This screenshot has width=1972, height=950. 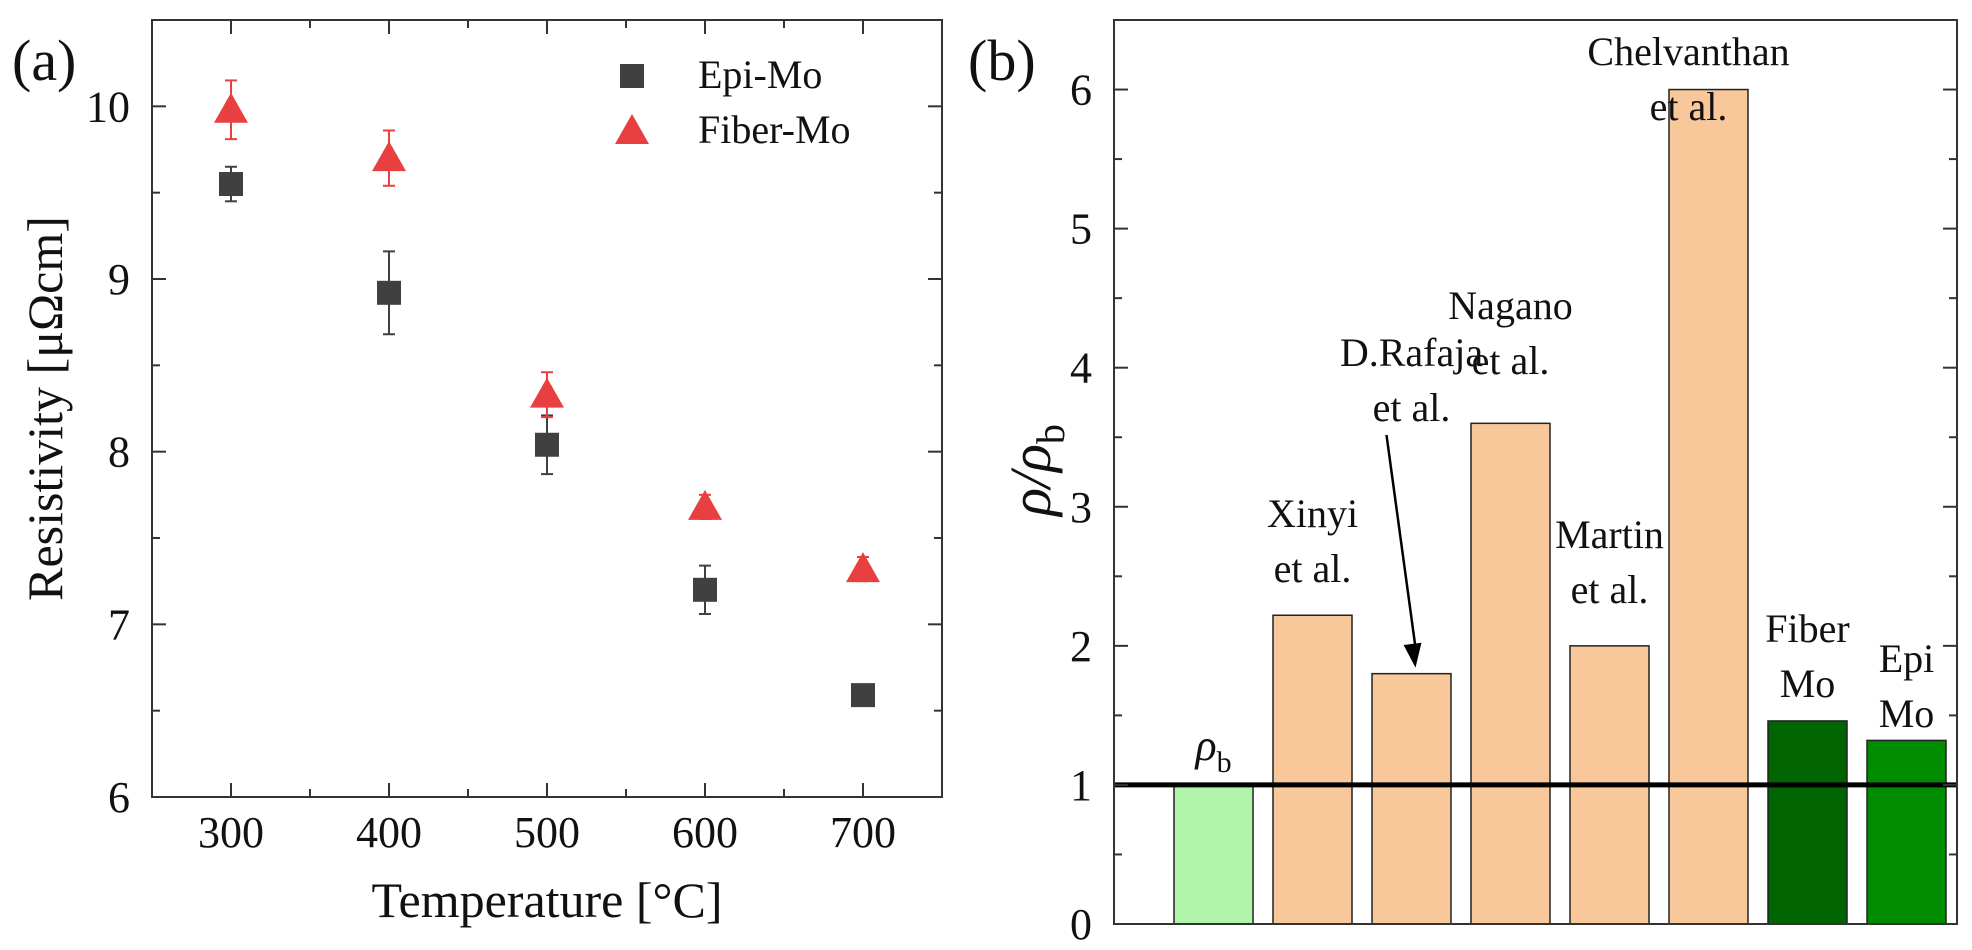 I want to click on y-tick-label: 0, so click(x=1081, y=922).